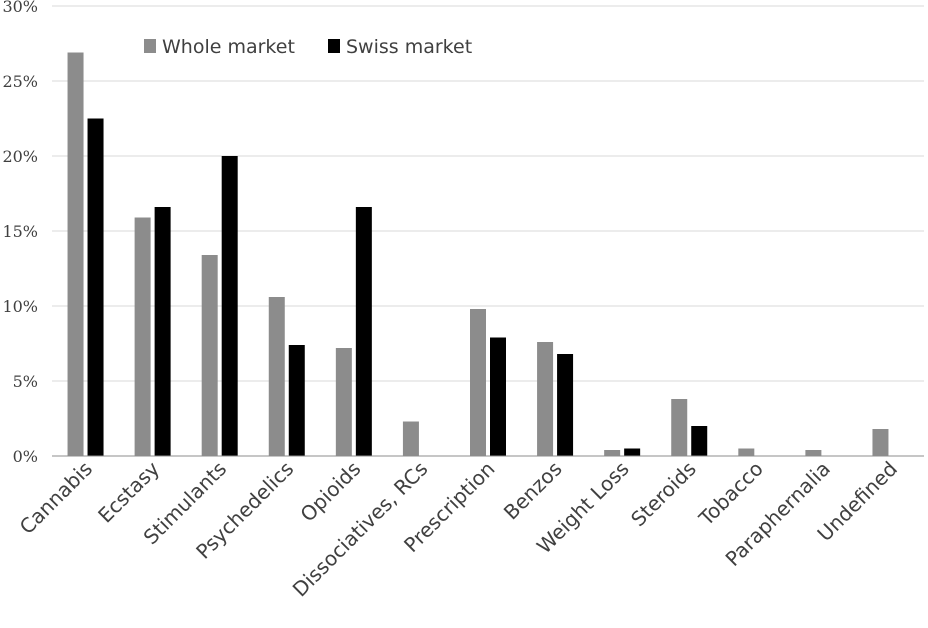  I want to click on x-tick-label: Cannabis, so click(56, 498).